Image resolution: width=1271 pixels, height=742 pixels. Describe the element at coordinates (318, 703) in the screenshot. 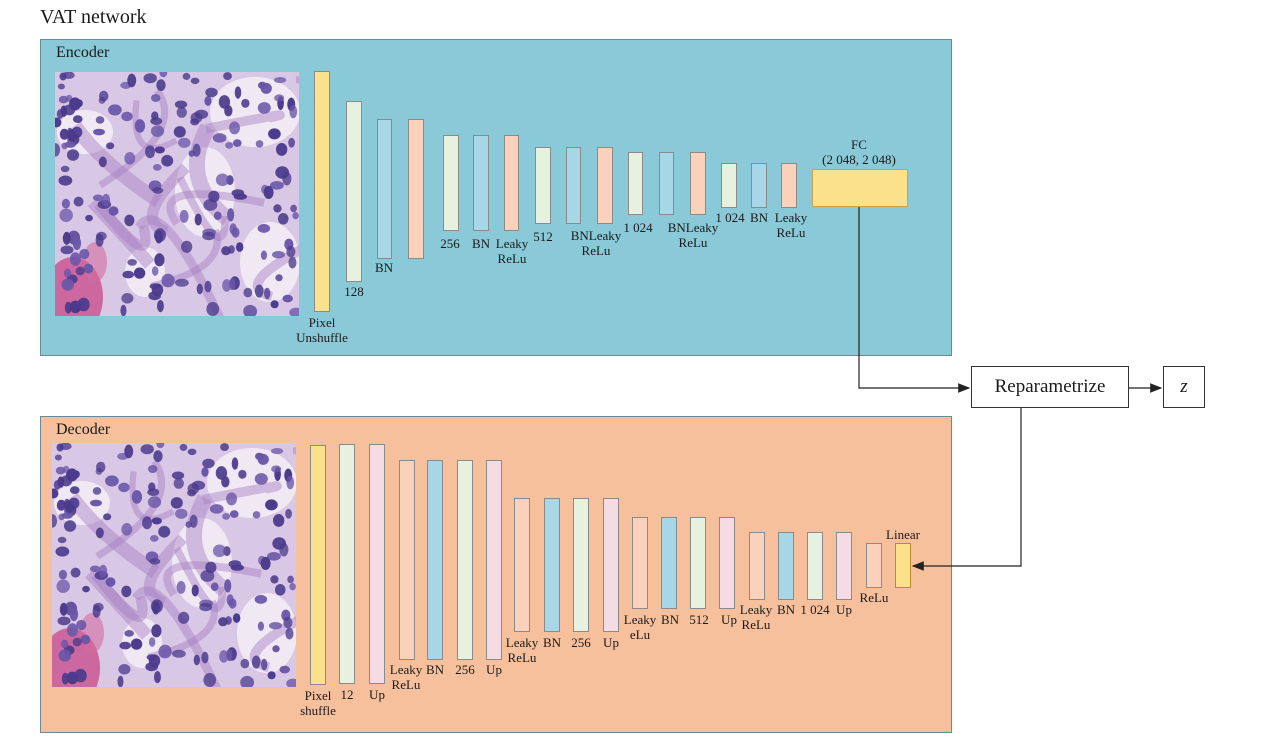

I see `decoder-layer-label: Pixel shuffle` at that location.